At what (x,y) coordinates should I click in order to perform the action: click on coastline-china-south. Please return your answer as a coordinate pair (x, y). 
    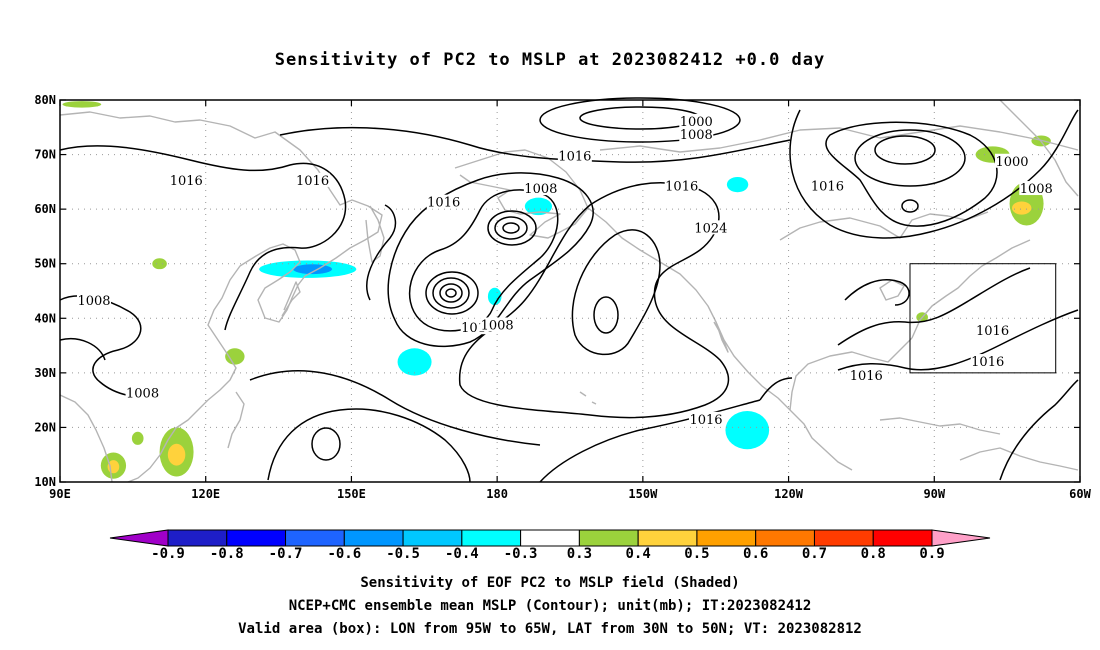
    Looking at the image, I should click on (86, 438).